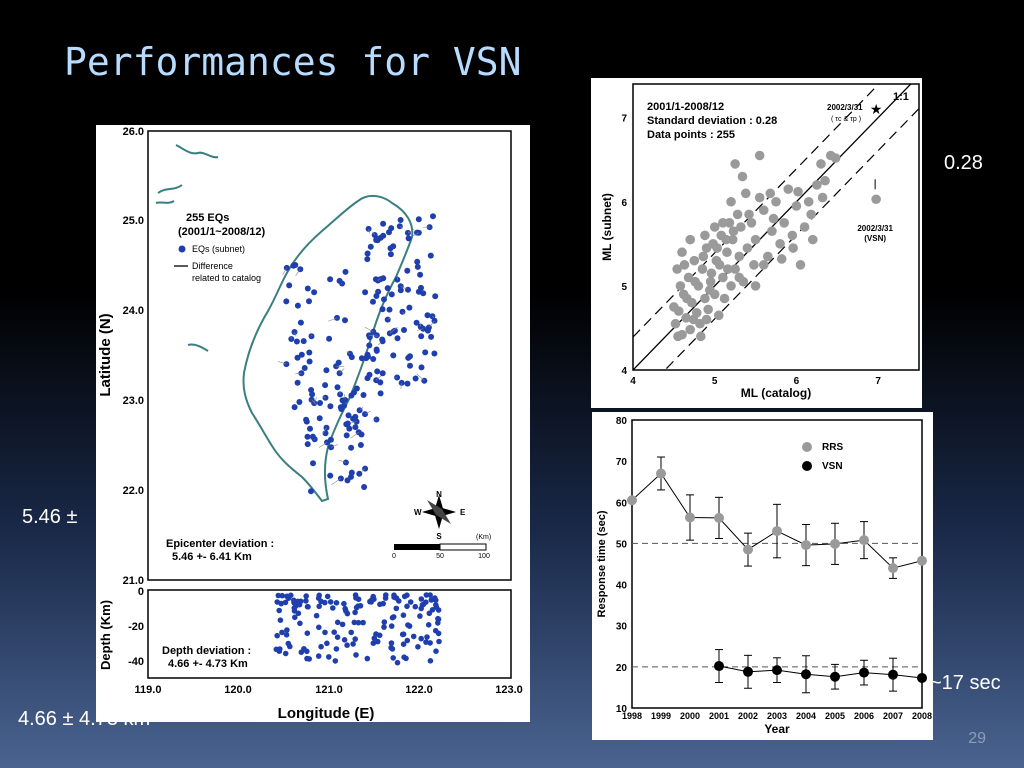 The width and height of the screenshot is (1024, 768). What do you see at coordinates (797, 381) in the screenshot?
I see `x-tick-label: 6` at bounding box center [797, 381].